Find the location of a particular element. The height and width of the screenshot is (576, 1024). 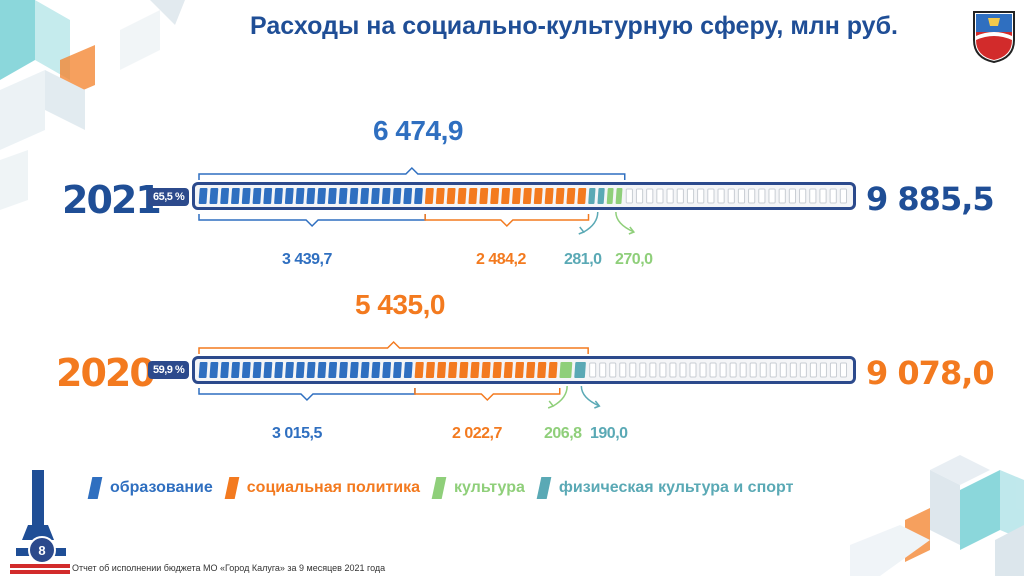

page-number: 8 is located at coordinates (41, 550).